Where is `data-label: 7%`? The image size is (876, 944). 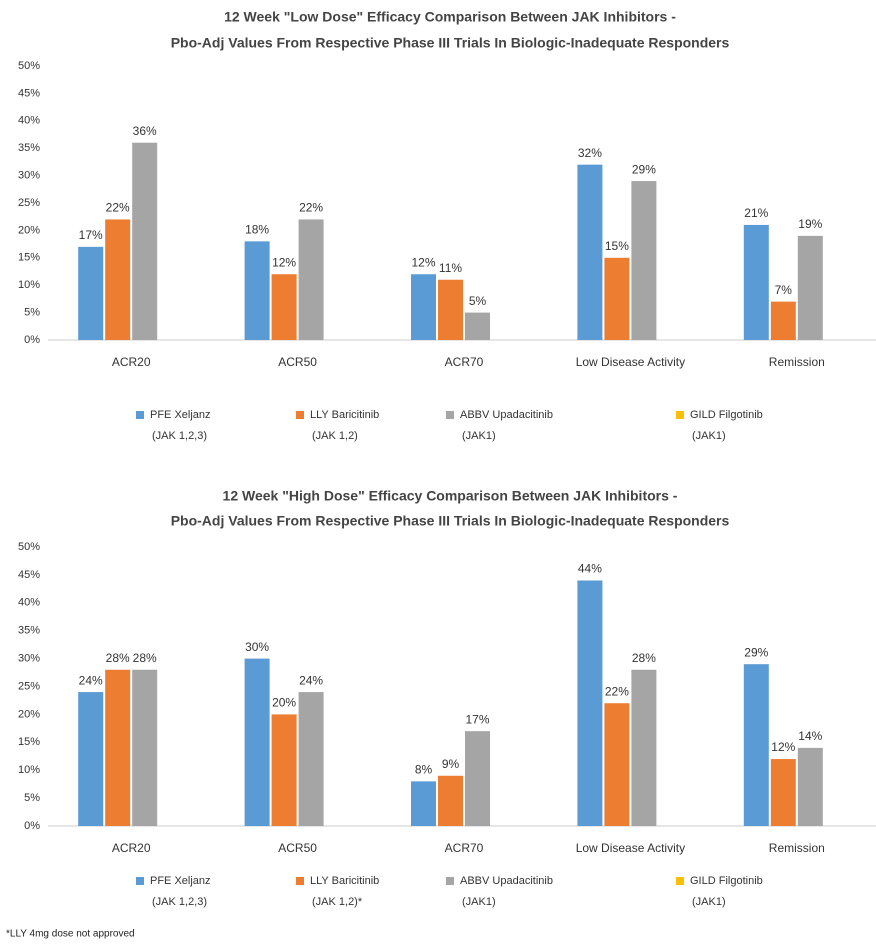
data-label: 7% is located at coordinates (784, 290).